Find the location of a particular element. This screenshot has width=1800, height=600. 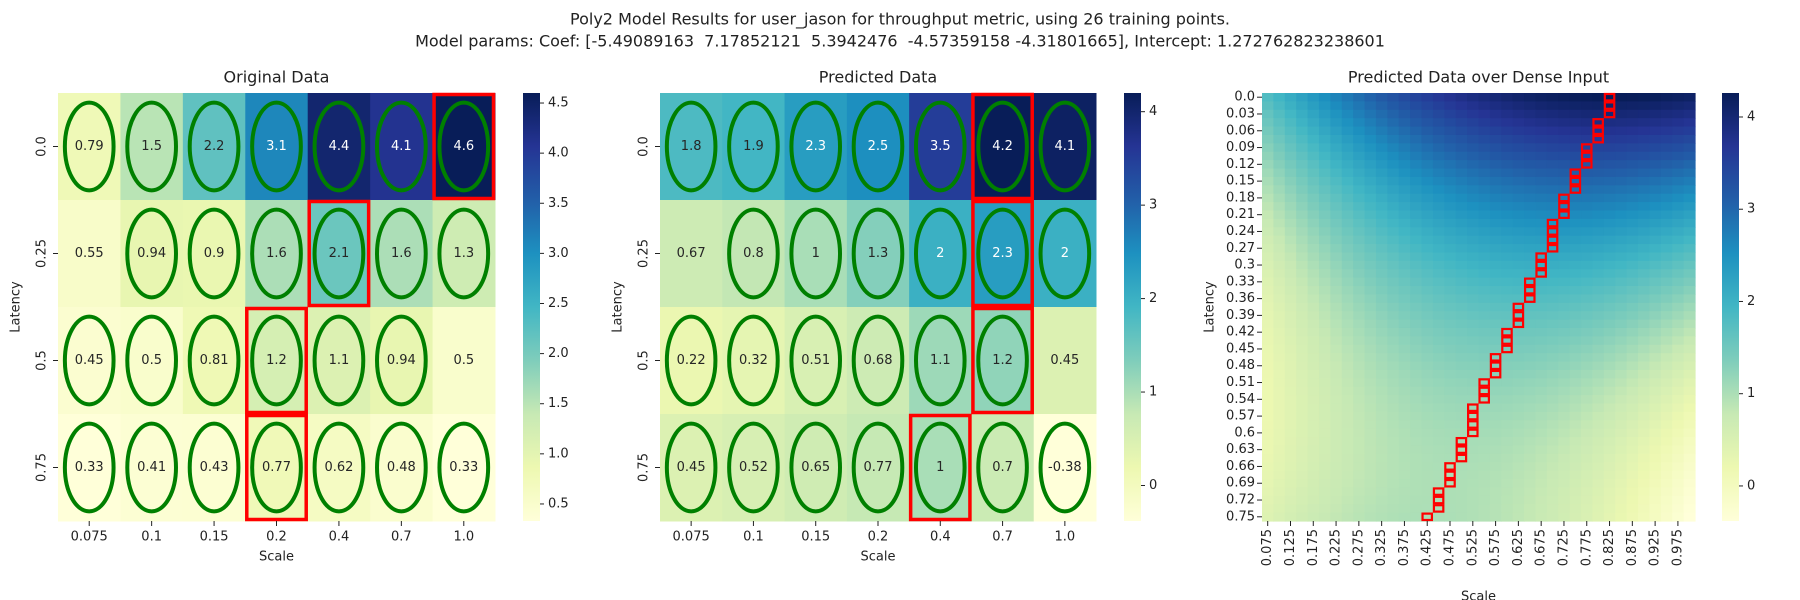

colorbar-tick-label: 2 is located at coordinates (1751, 301).